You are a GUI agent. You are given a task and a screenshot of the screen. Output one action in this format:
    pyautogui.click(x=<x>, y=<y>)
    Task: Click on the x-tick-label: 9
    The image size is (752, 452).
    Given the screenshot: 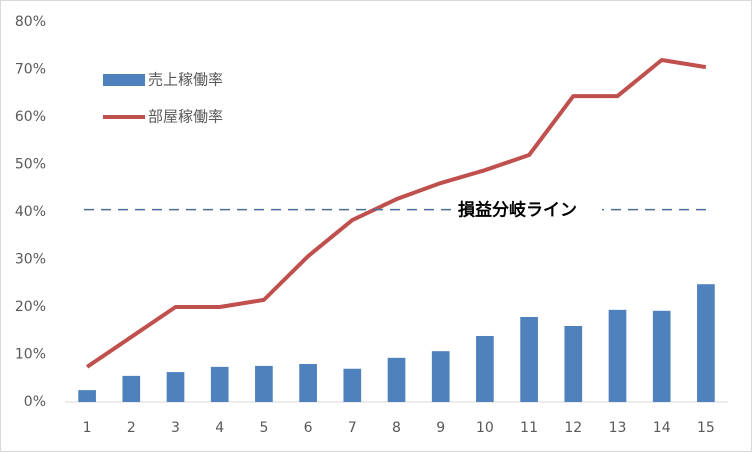 What is the action you would take?
    pyautogui.click(x=440, y=428)
    